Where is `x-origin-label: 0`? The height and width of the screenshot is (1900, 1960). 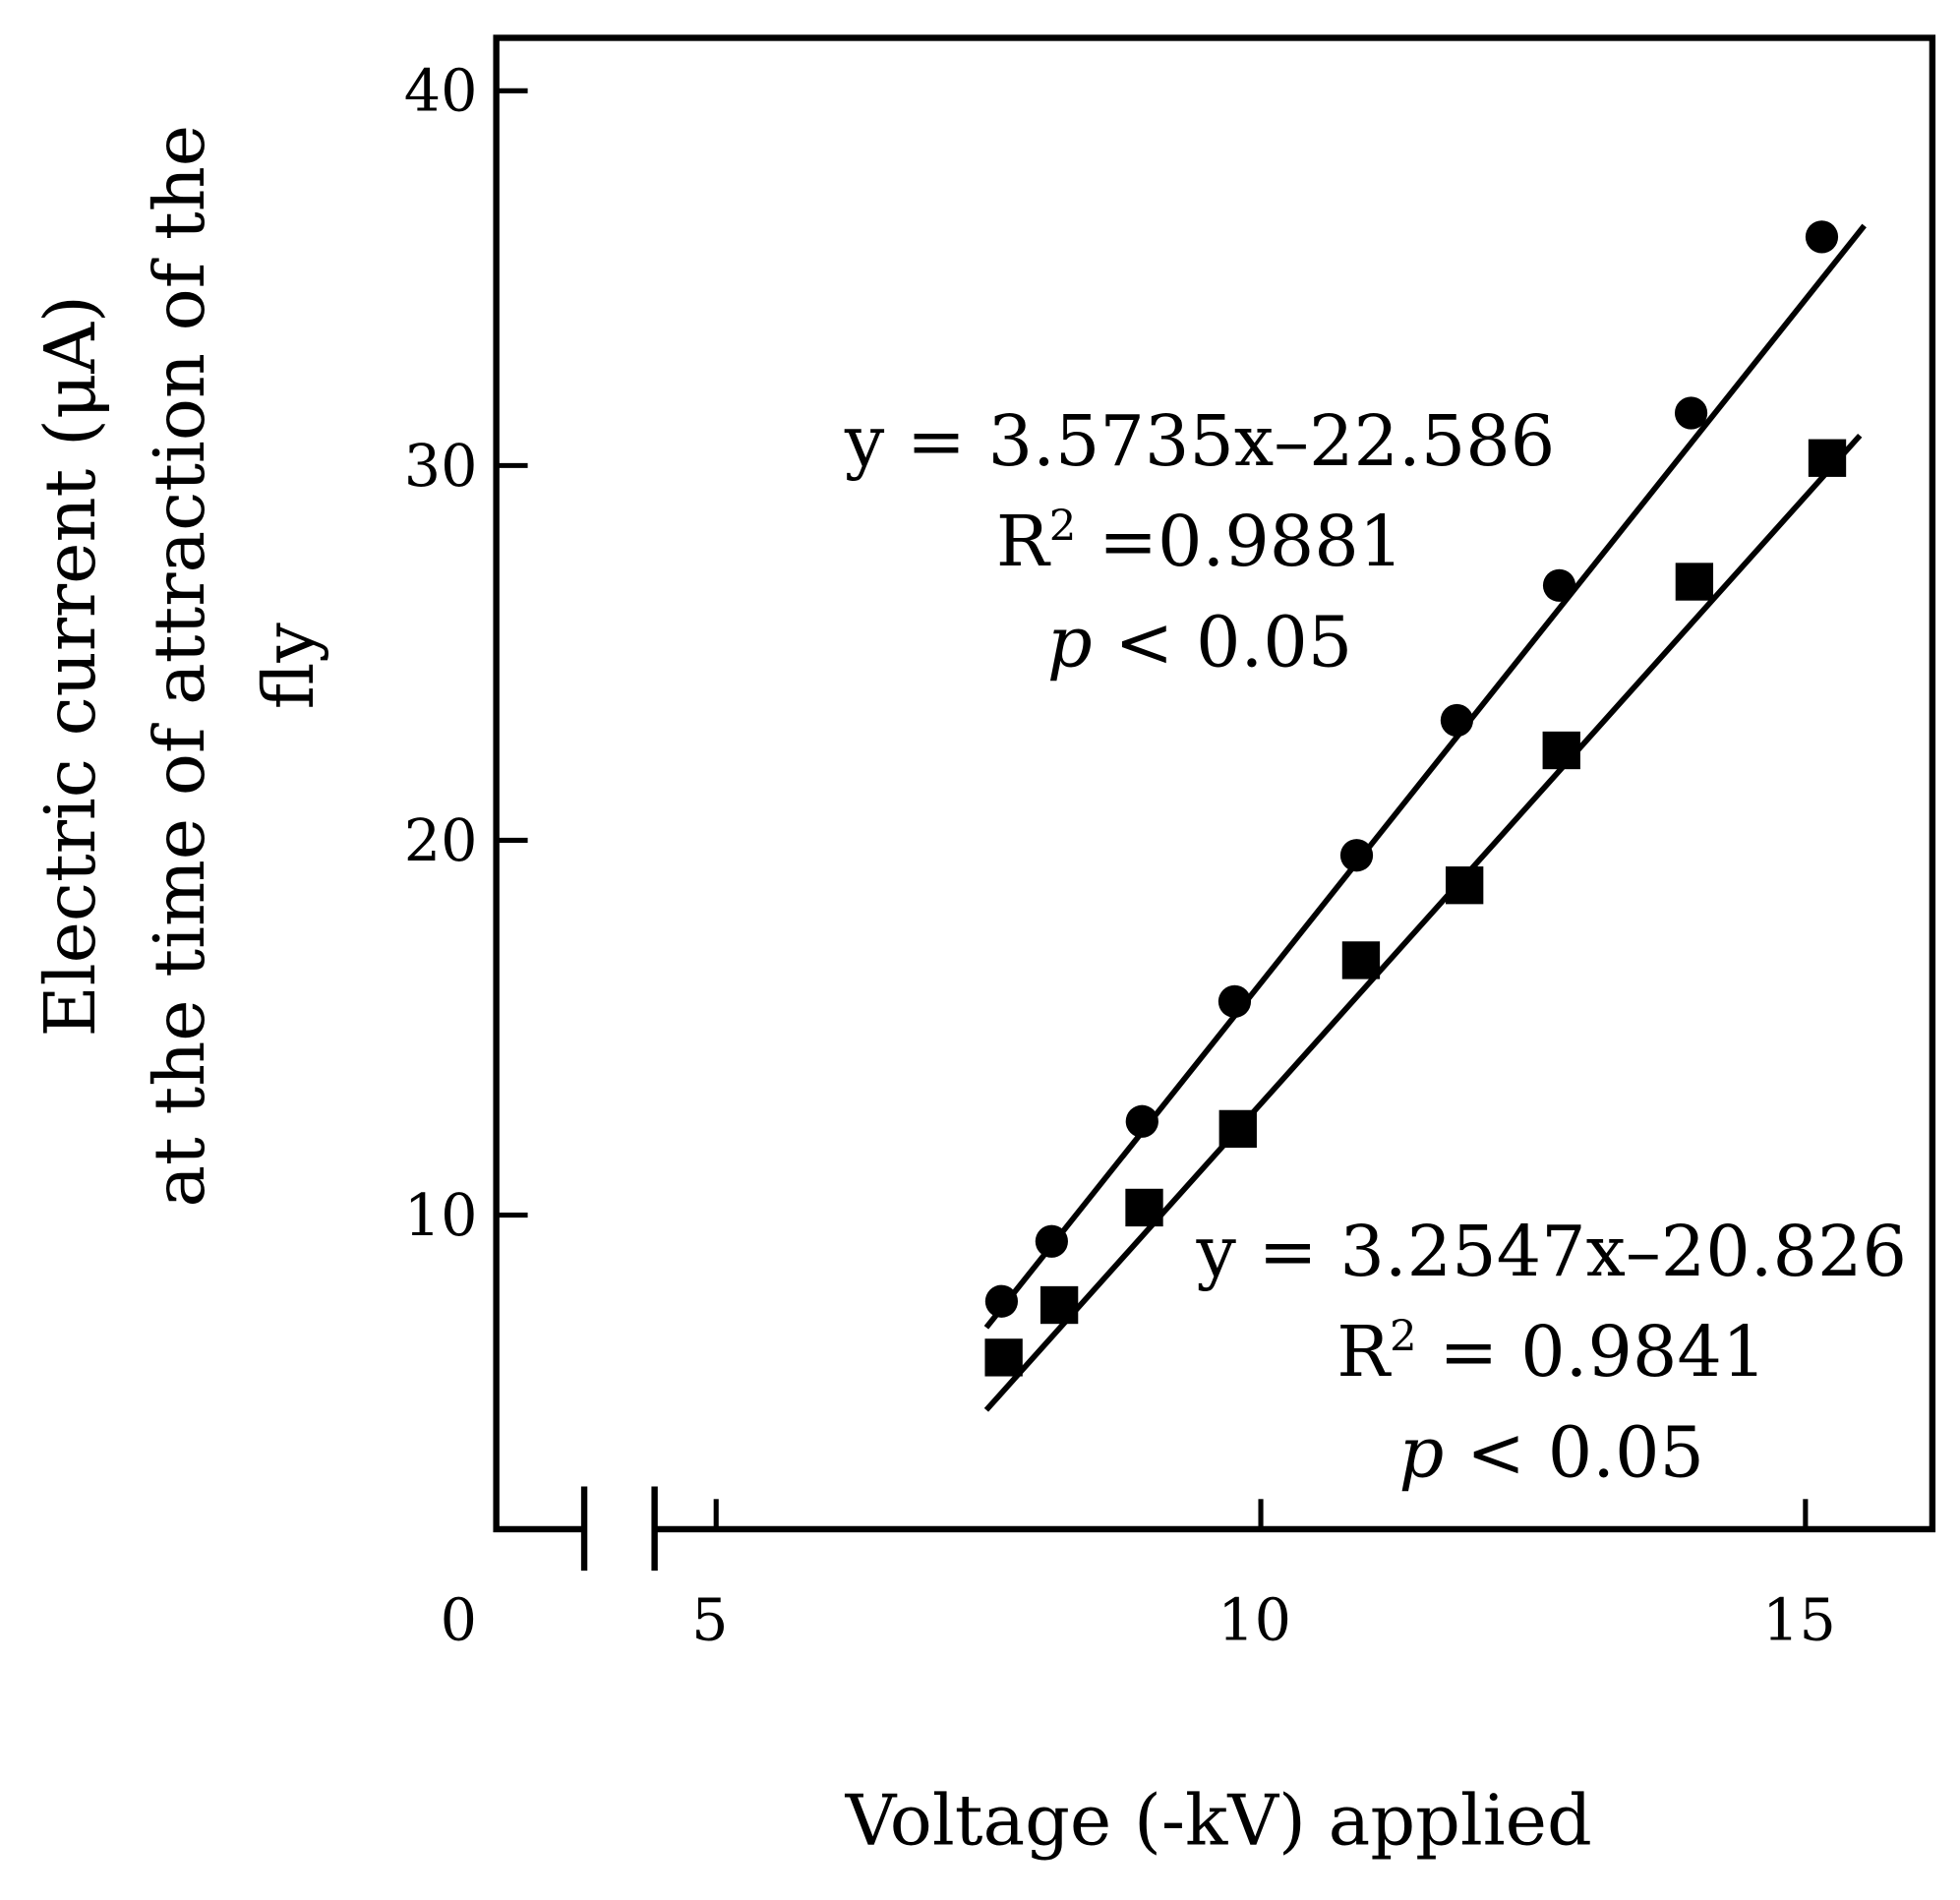
x-origin-label: 0 is located at coordinates (459, 1619).